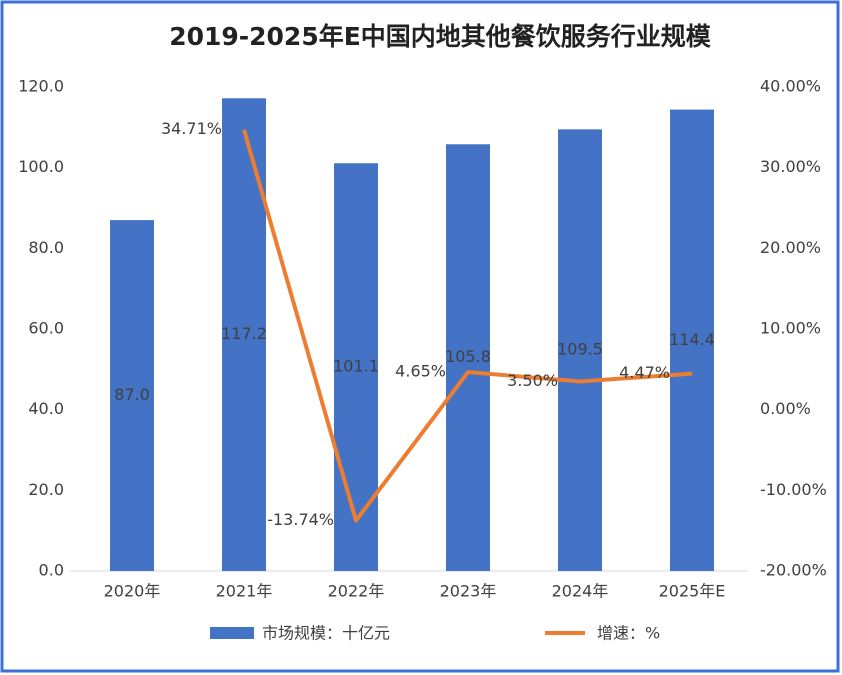 This screenshot has width=842, height=675. I want to click on x-tick-label: 2021年, so click(244, 591).